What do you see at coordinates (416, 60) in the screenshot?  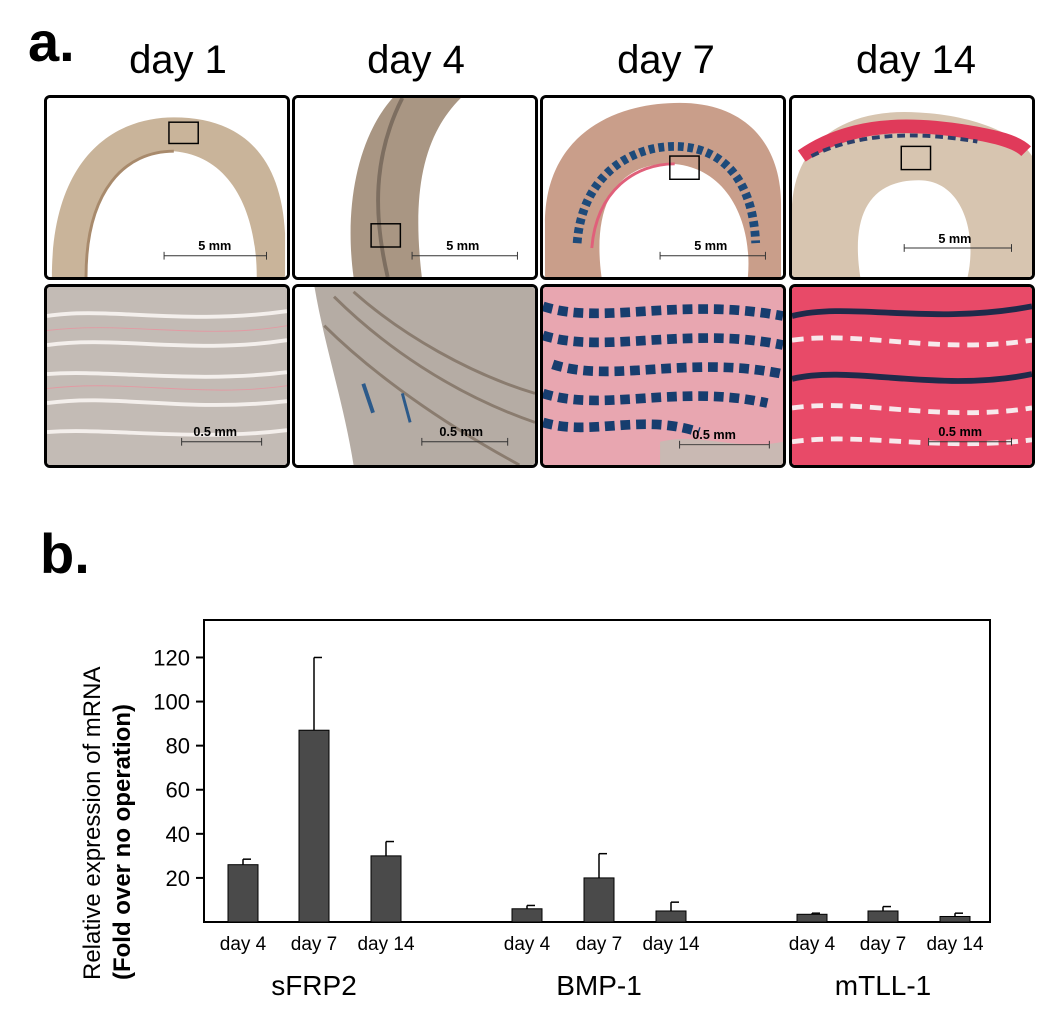 I see `day-header-4: day 4` at bounding box center [416, 60].